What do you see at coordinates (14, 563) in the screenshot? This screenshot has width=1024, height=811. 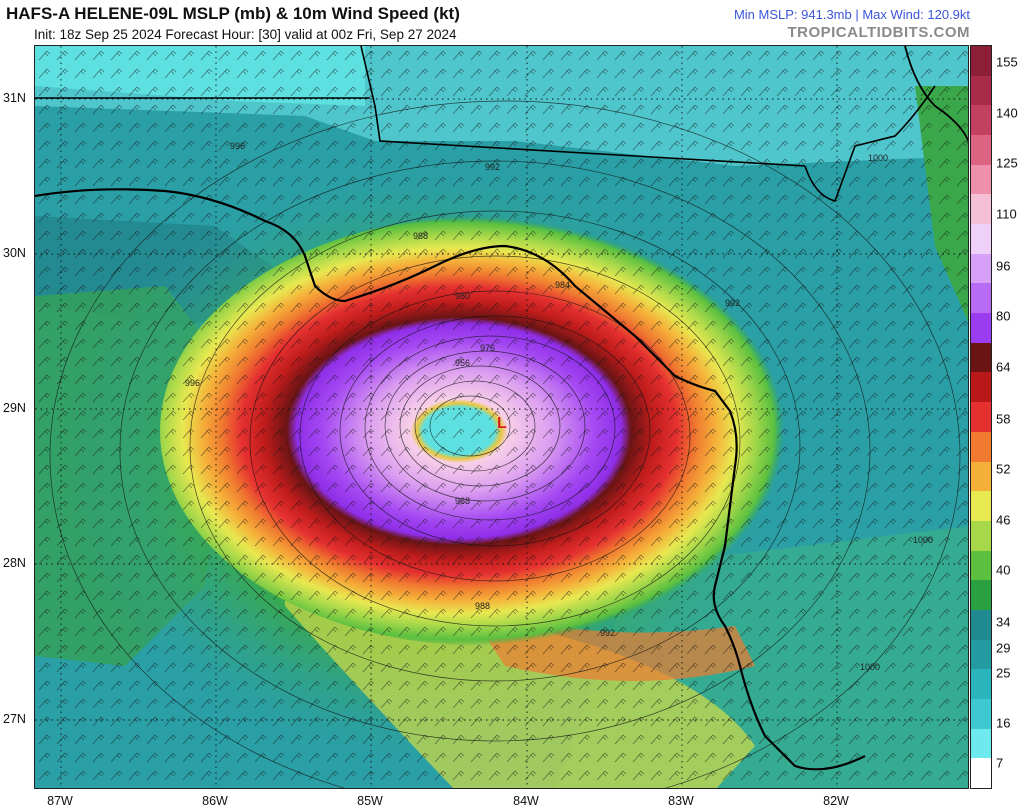 I see `lat-label: 28N` at bounding box center [14, 563].